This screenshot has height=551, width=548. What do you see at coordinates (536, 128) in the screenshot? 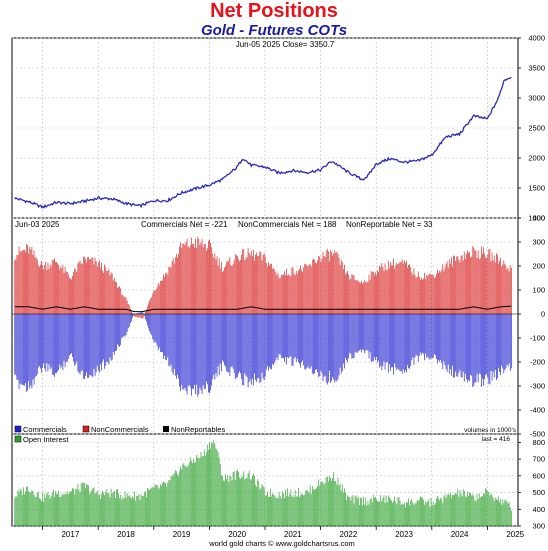
I see `price-y-tick-label: 2500` at bounding box center [536, 128].